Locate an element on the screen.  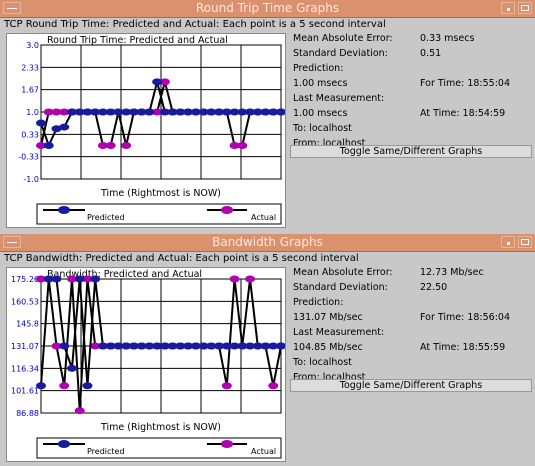
prediction-value: 1.00 msecs is located at coordinates (320, 83).